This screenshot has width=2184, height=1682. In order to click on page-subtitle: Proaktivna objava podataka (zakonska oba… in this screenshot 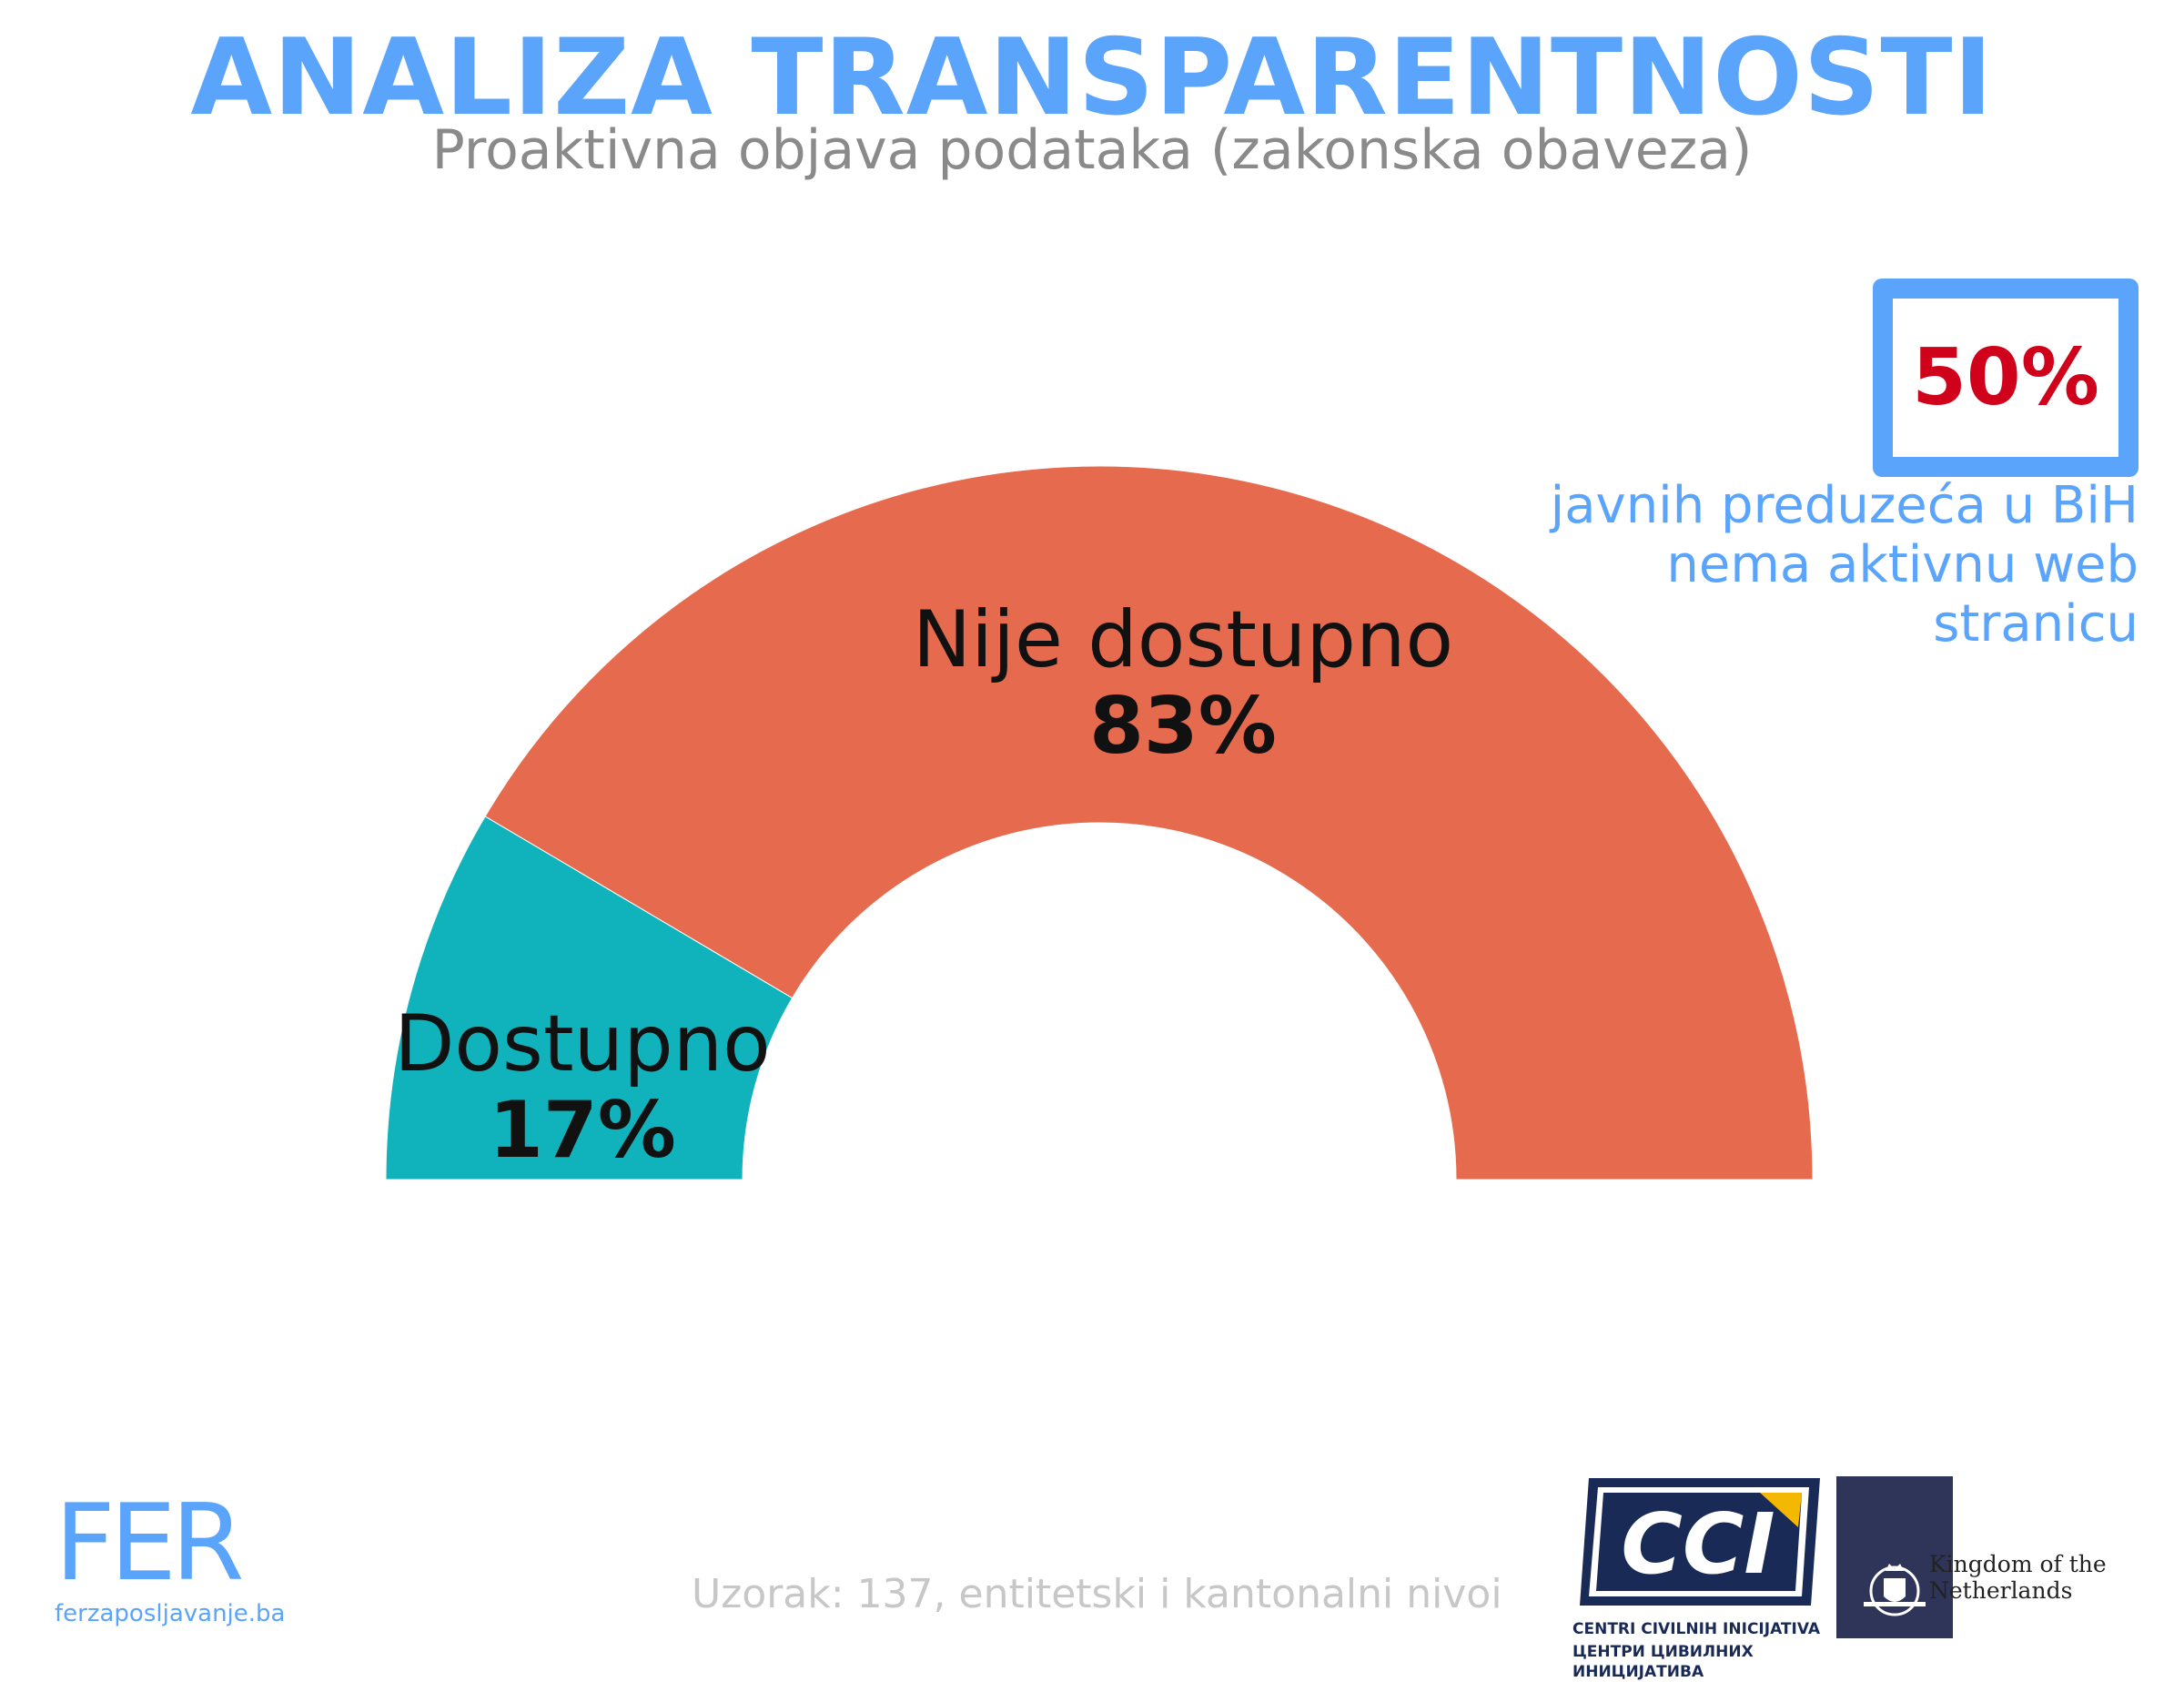, I will do `click(1092, 150)`.